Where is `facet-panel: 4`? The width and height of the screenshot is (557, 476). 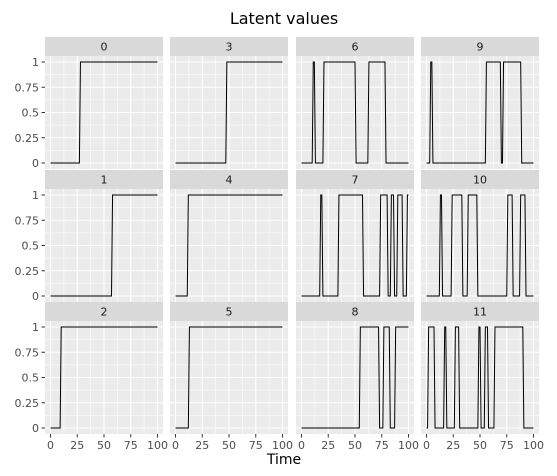 facet-panel: 4 is located at coordinates (229, 236).